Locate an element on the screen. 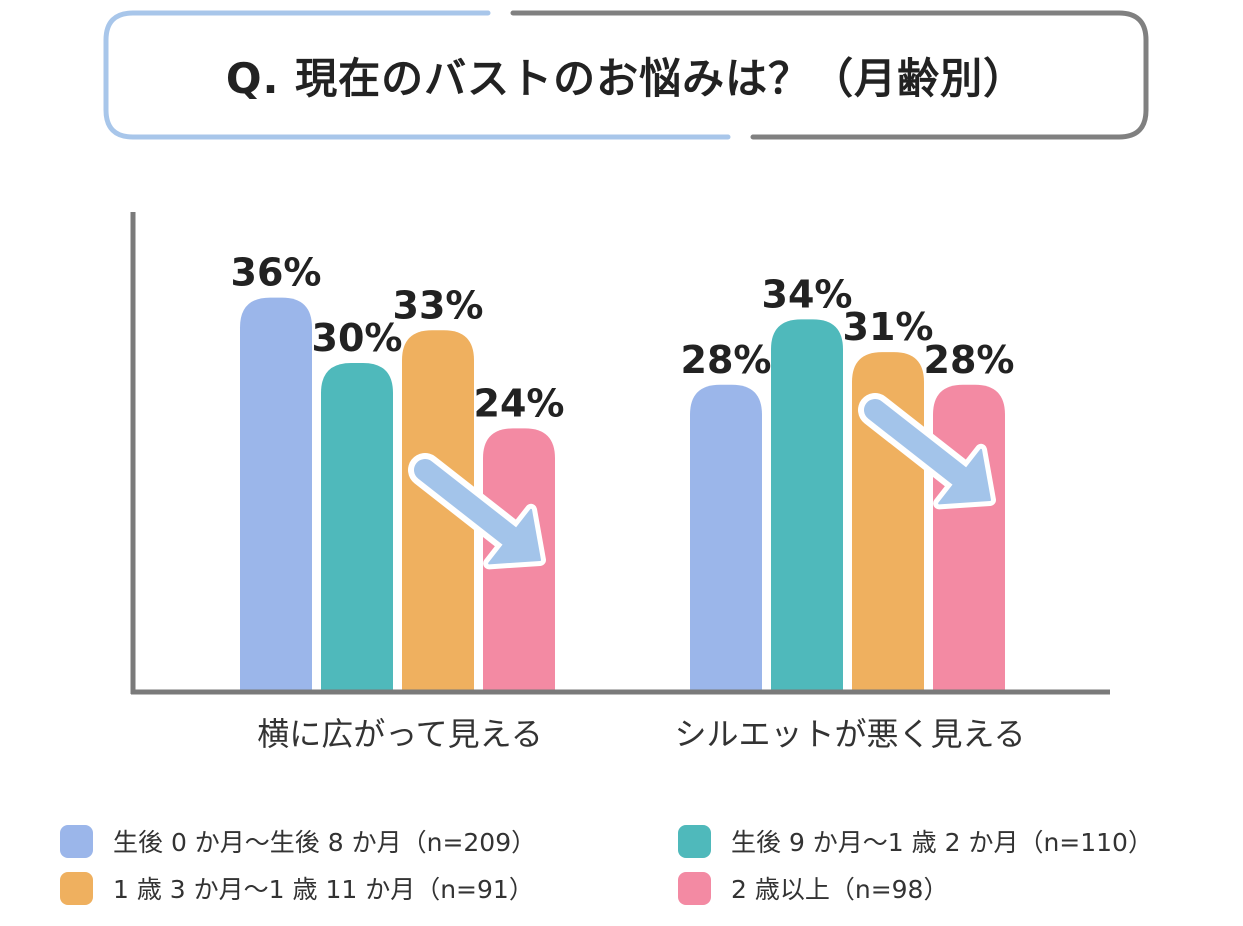 This screenshot has height=926, width=1243. title-frame is located at coordinates (626, 75).